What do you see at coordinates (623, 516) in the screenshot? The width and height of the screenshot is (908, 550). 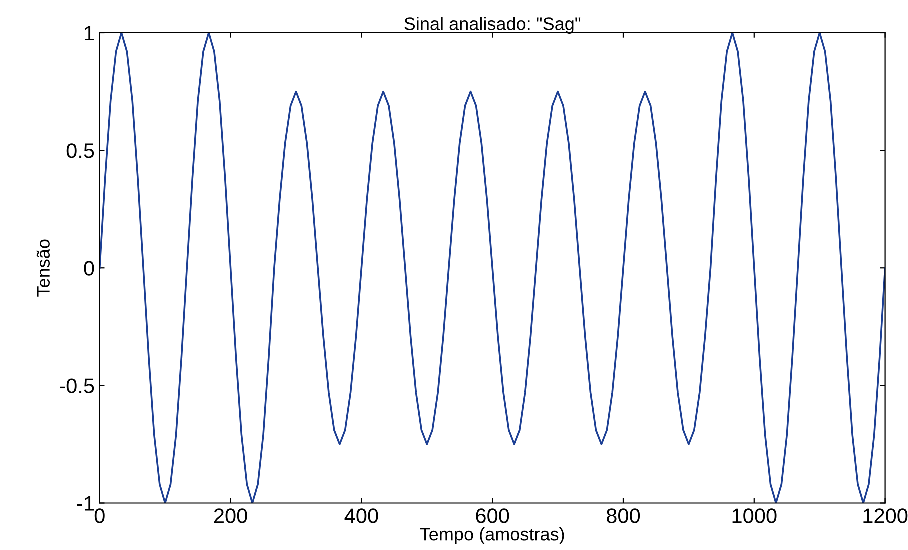 I see `x-tick-label: 800` at bounding box center [623, 516].